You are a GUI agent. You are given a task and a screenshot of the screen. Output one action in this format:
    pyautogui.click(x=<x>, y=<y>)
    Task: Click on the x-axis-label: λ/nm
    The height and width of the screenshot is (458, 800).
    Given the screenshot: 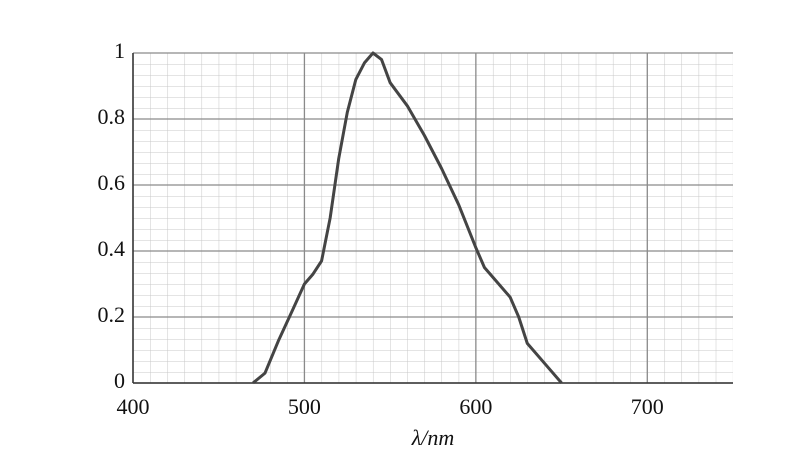 What is the action you would take?
    pyautogui.click(x=433, y=437)
    